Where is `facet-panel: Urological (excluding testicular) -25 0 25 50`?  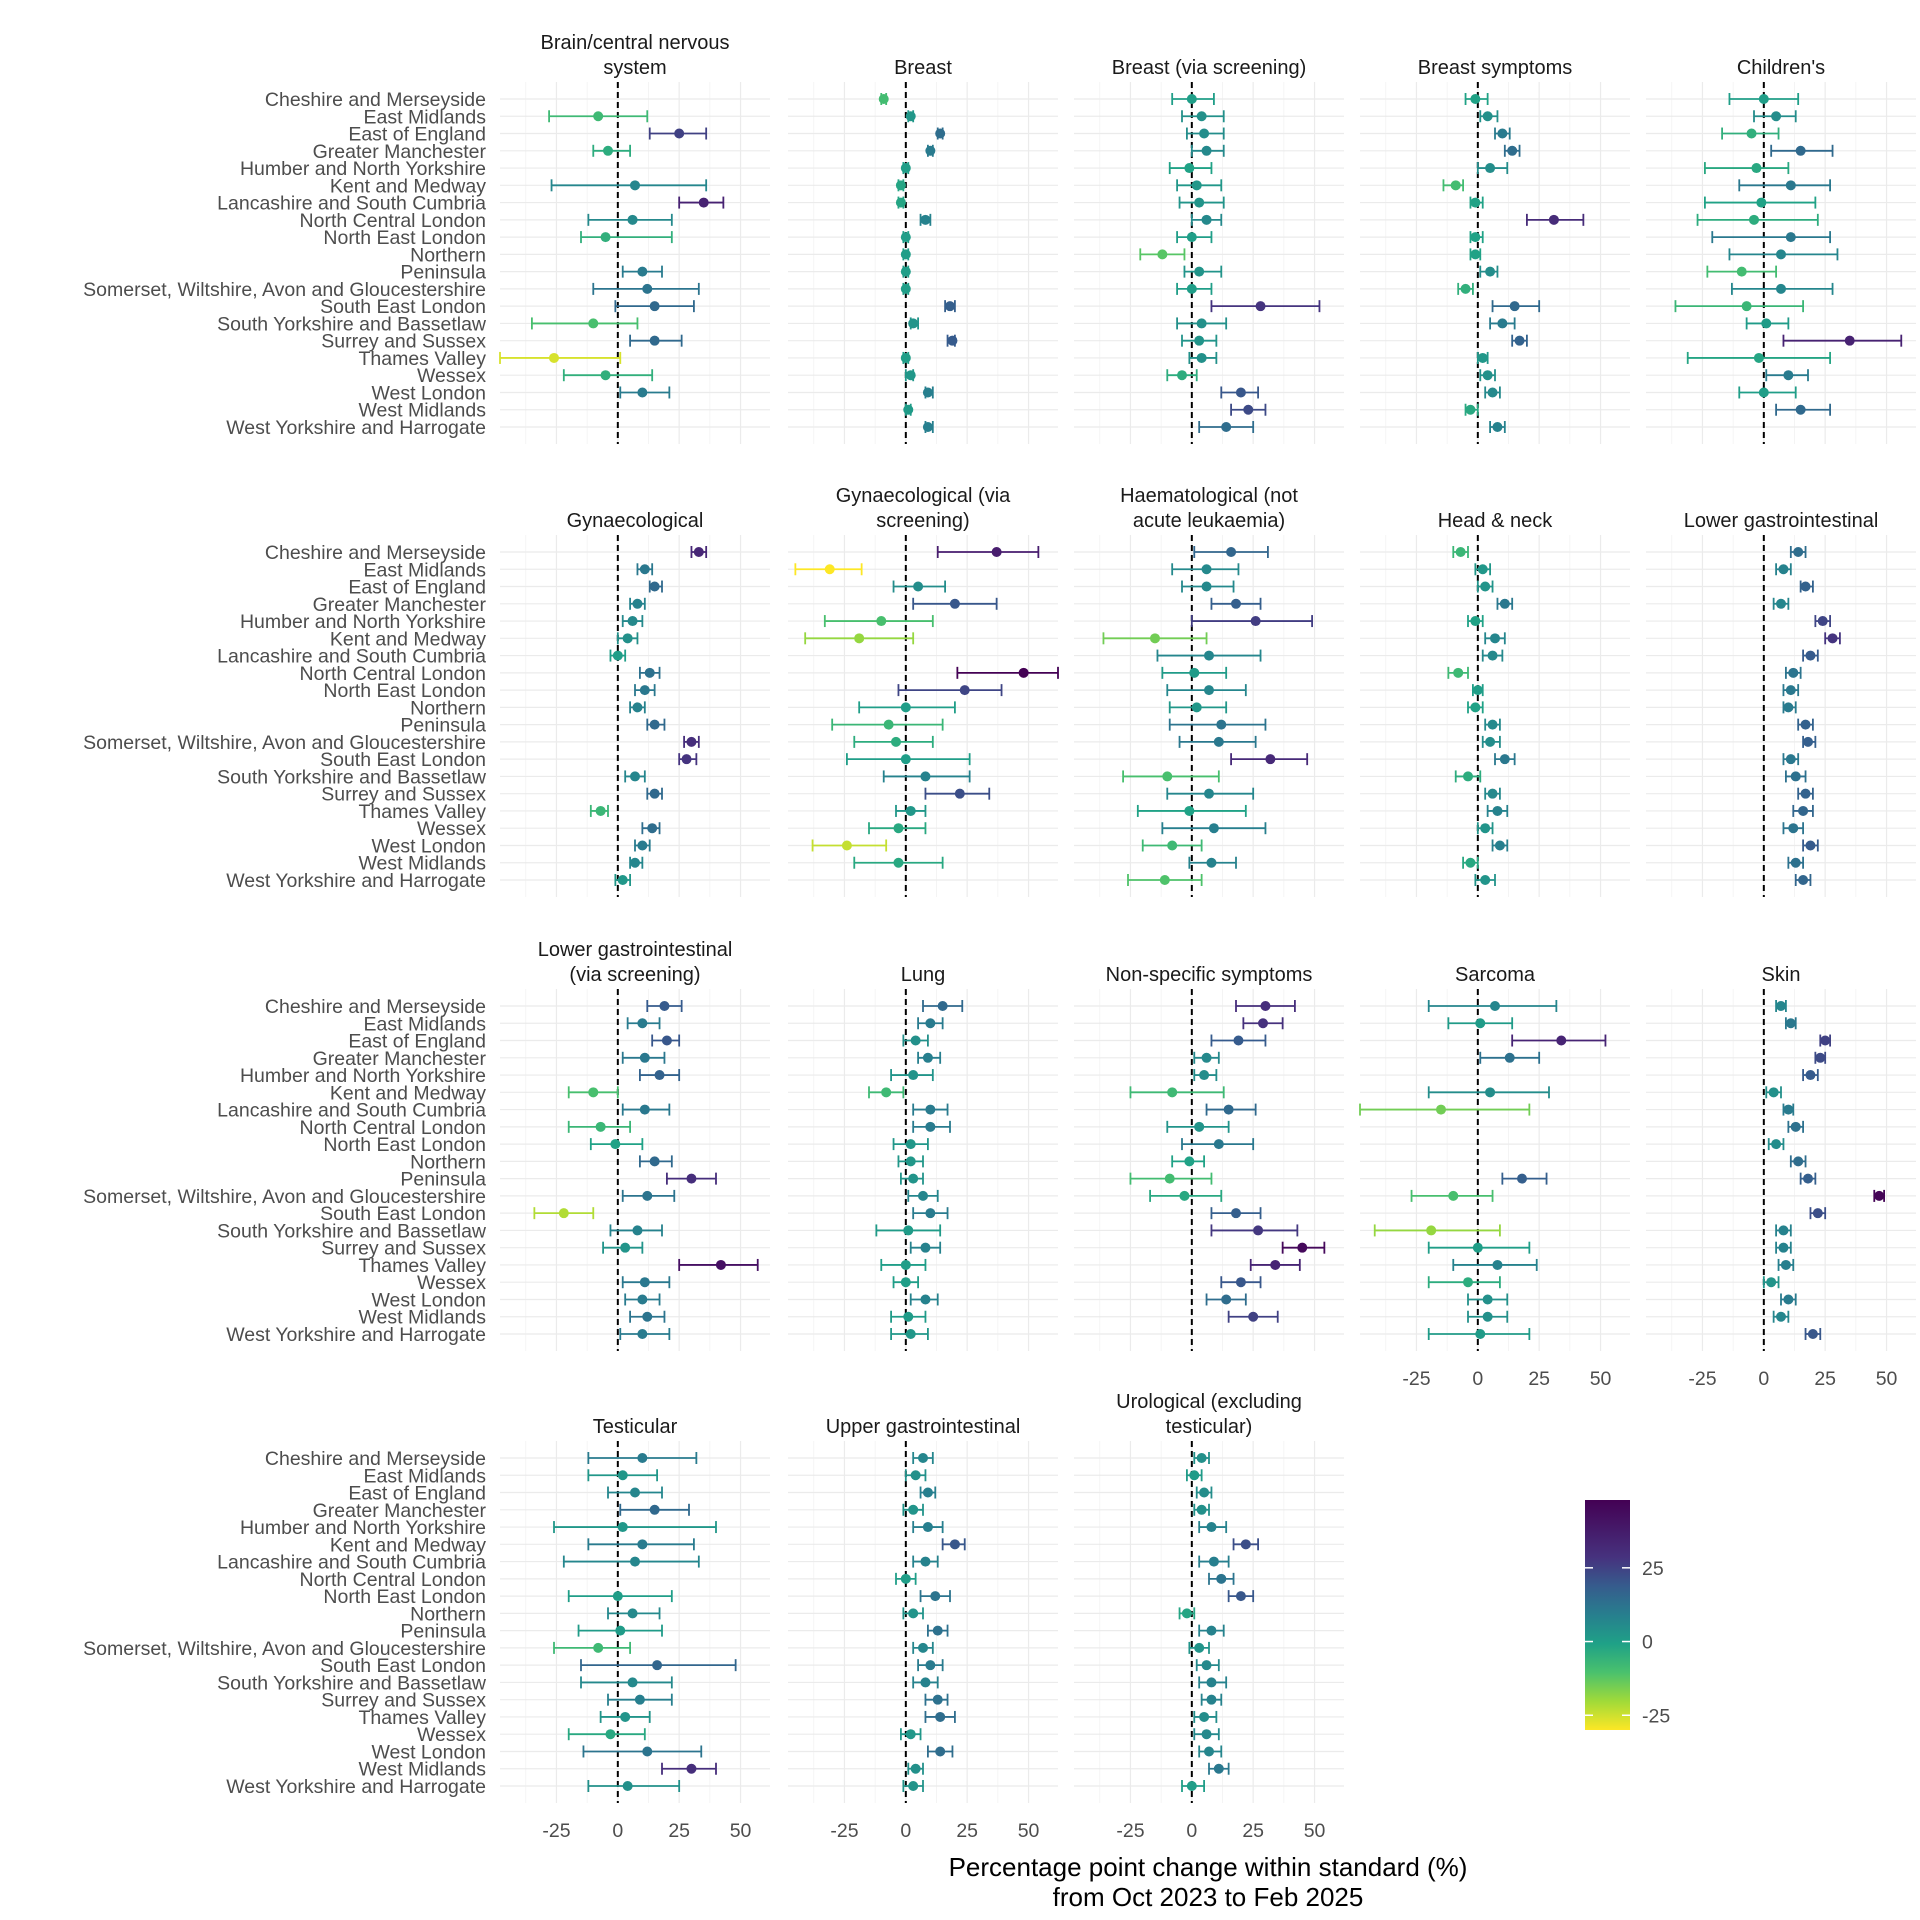 facet-panel: Urological (excluding testicular) -25 0 25 50 is located at coordinates (1209, 1616).